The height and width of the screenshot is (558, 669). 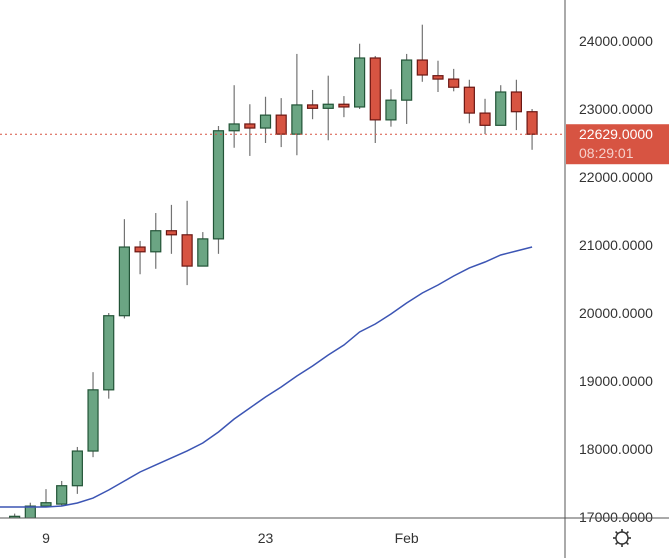 I want to click on price-tick-label: 24000.0000, so click(x=616, y=41).